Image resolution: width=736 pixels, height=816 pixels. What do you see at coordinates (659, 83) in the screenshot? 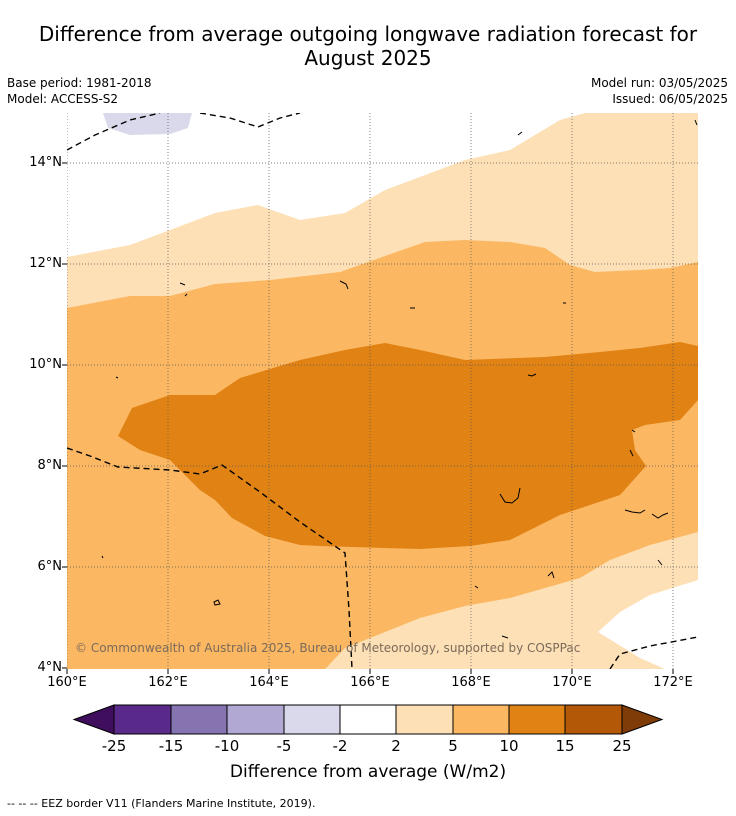
I see `model-run: Model run: 03/05/2025` at bounding box center [659, 83].